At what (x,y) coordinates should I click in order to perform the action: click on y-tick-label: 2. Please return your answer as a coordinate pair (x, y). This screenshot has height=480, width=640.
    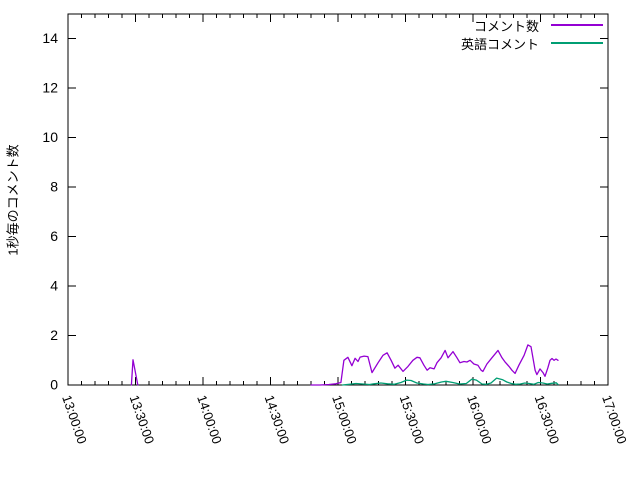
    Looking at the image, I should click on (54, 335).